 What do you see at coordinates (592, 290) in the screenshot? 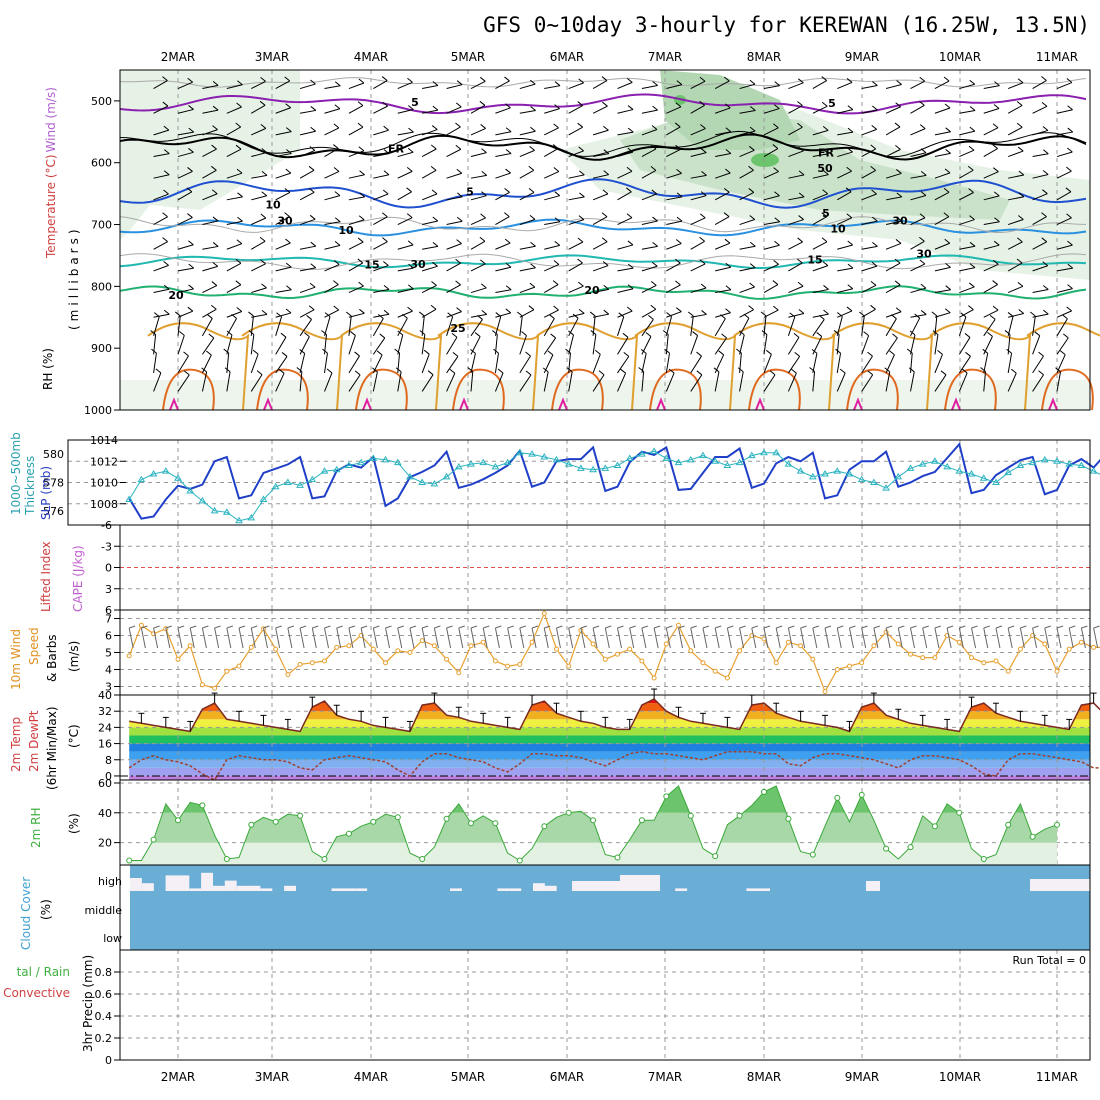
I see `contour-label: 20` at bounding box center [592, 290].